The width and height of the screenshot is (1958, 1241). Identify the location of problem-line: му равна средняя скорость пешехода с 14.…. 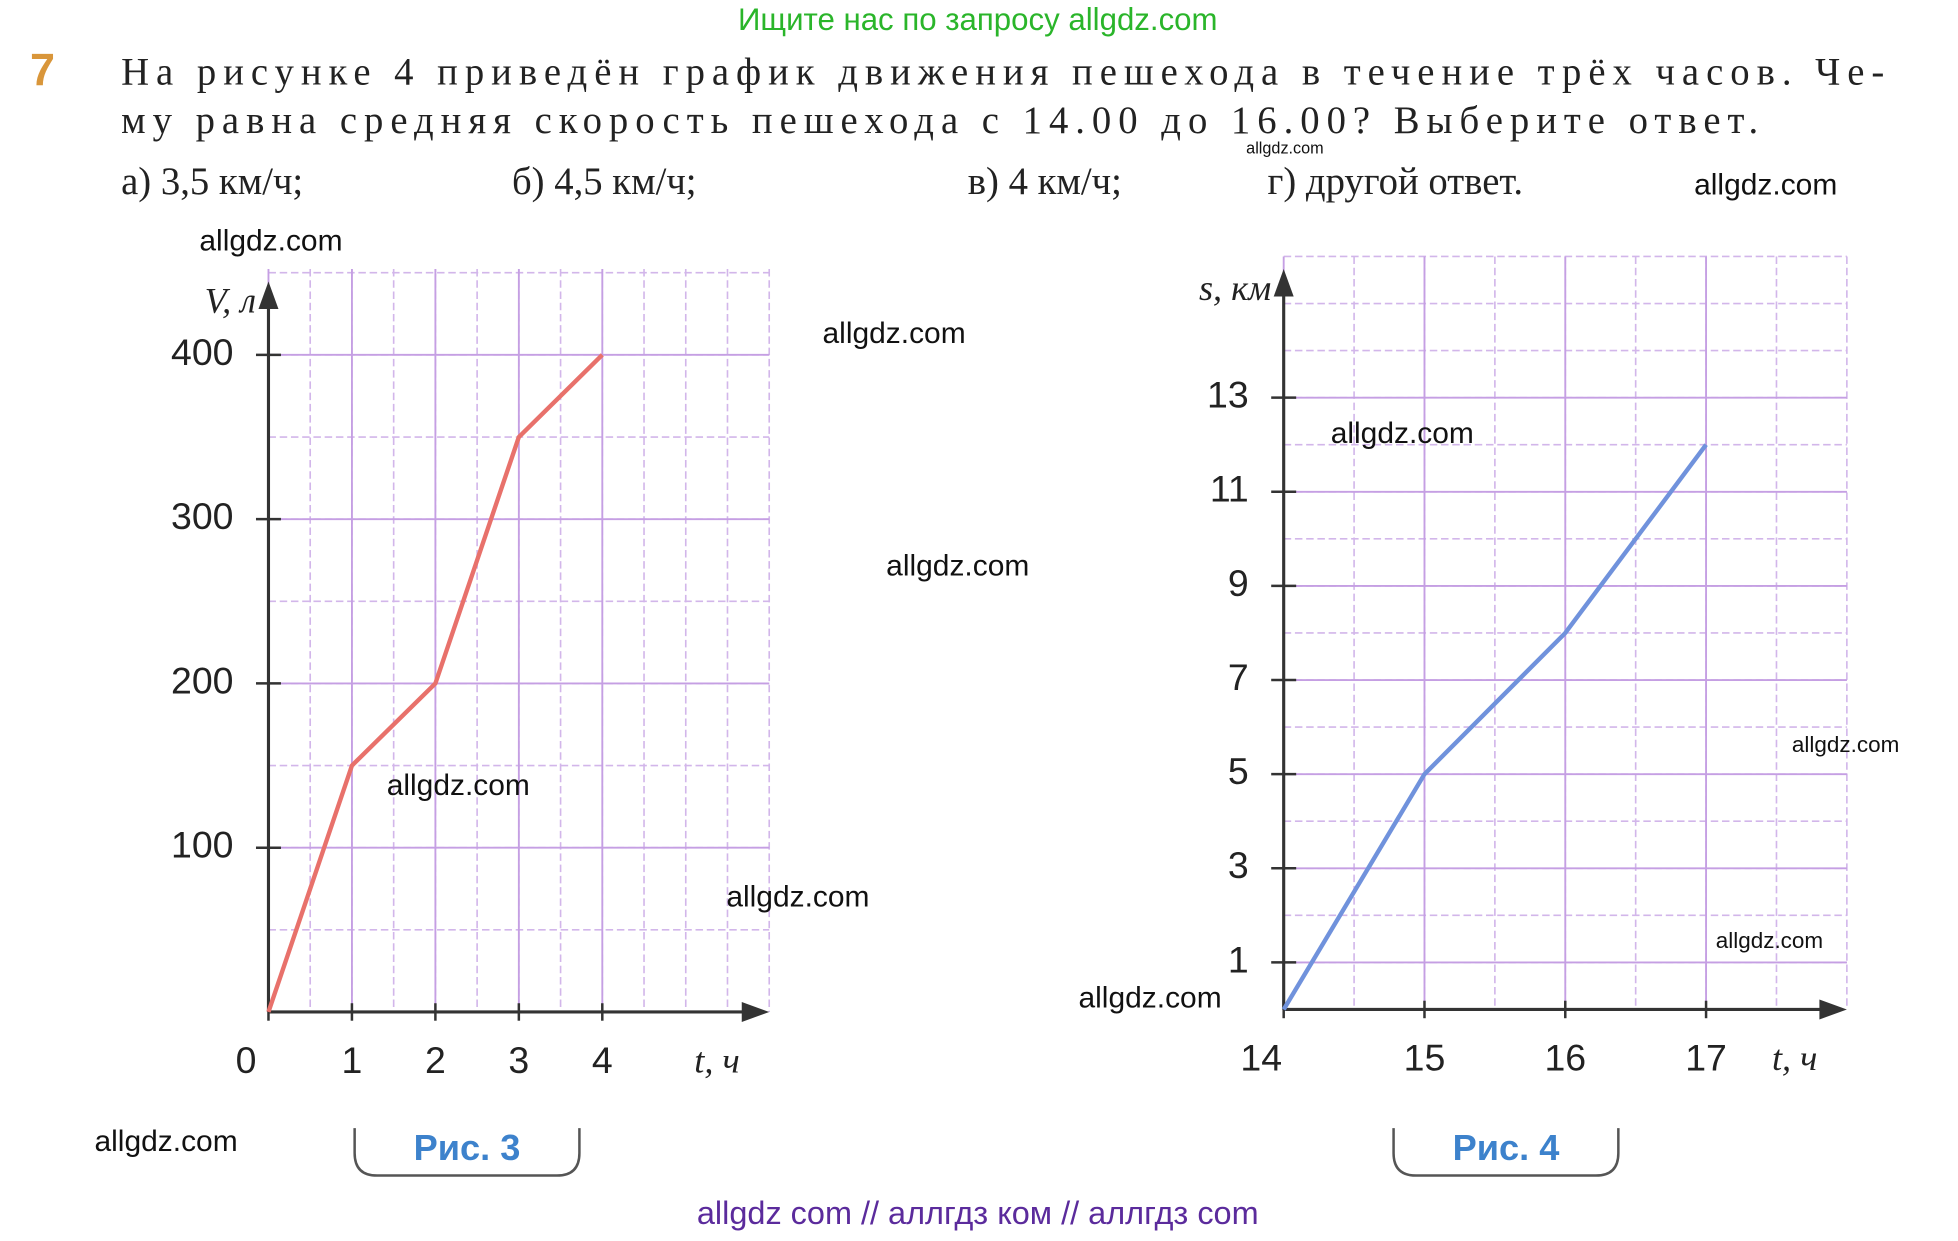
(939, 121).